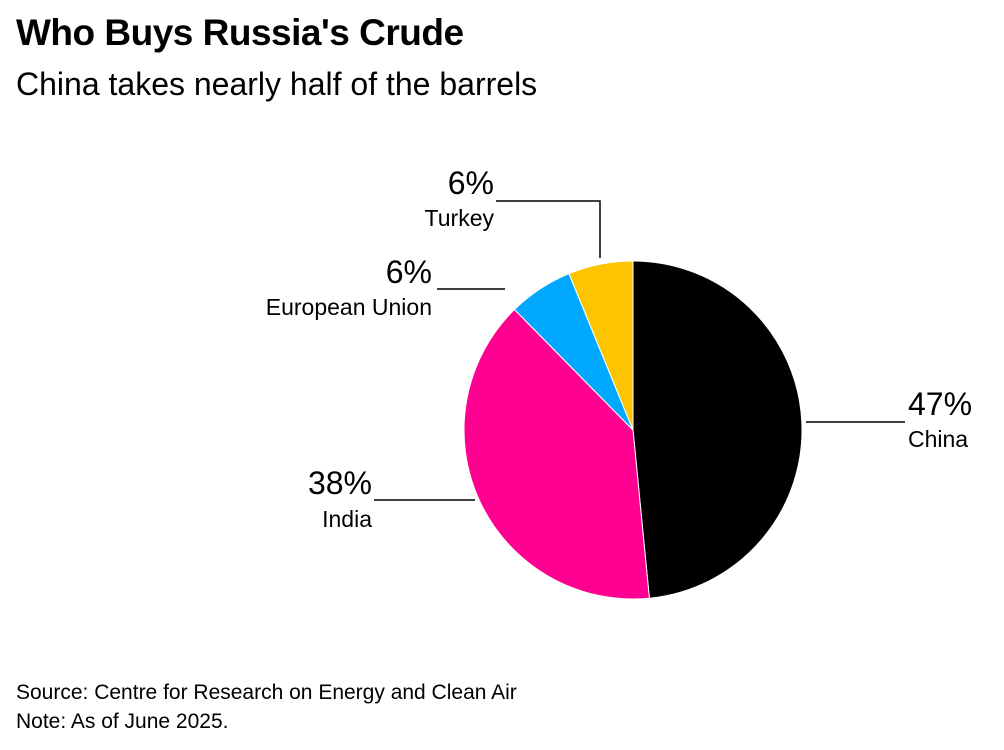 This screenshot has height=750, width=1004. Describe the element at coordinates (938, 439) in the screenshot. I see `data-label-name-china: China` at that location.